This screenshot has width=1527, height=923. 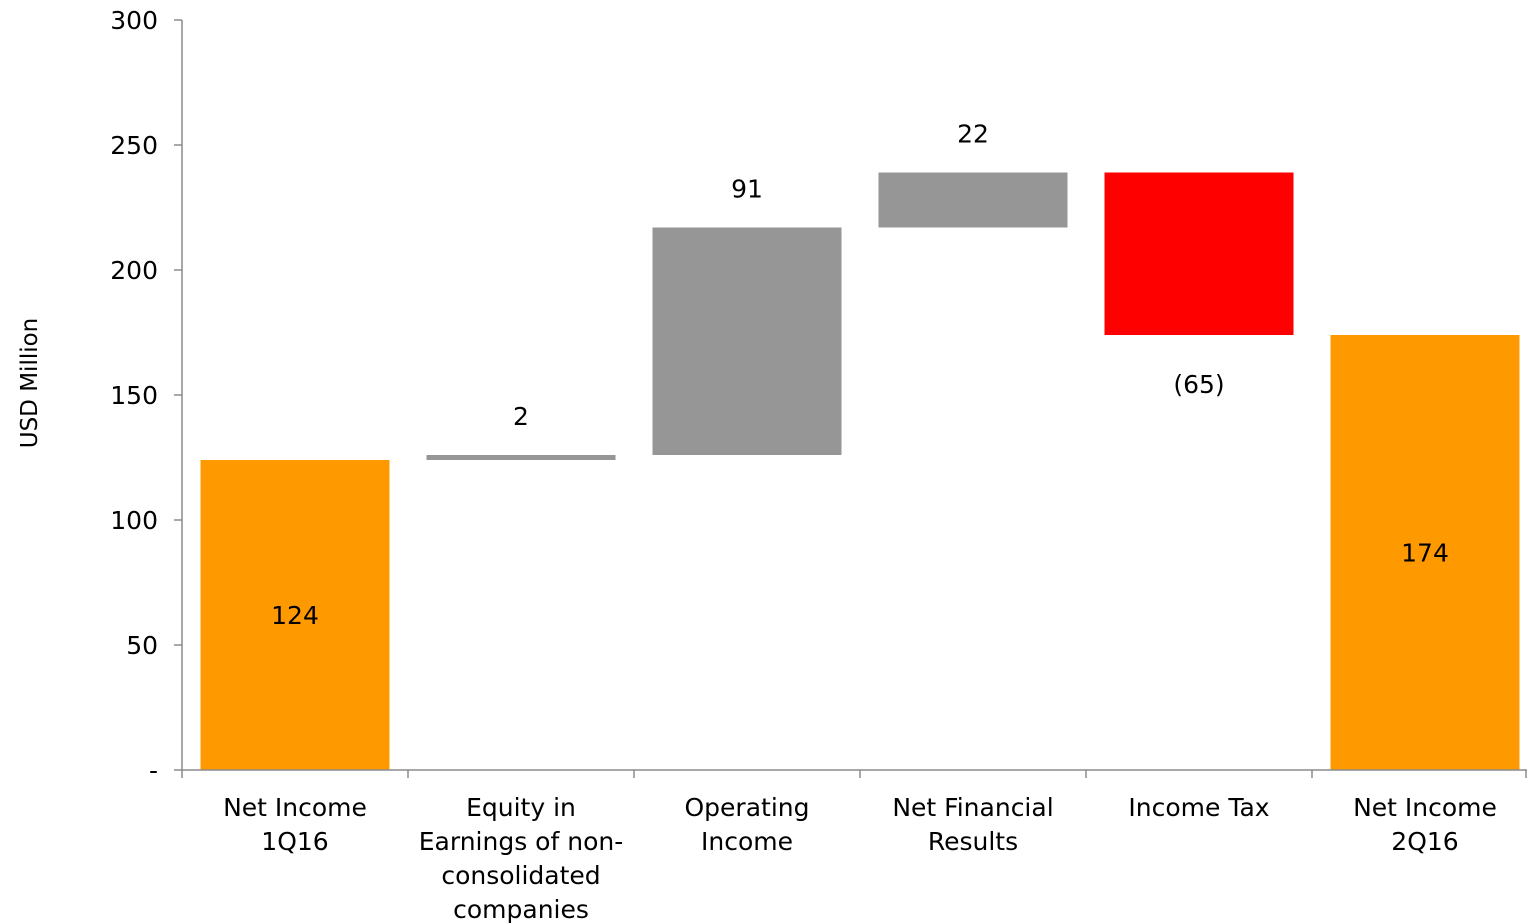 I want to click on data-label-2: 91, so click(x=747, y=189).